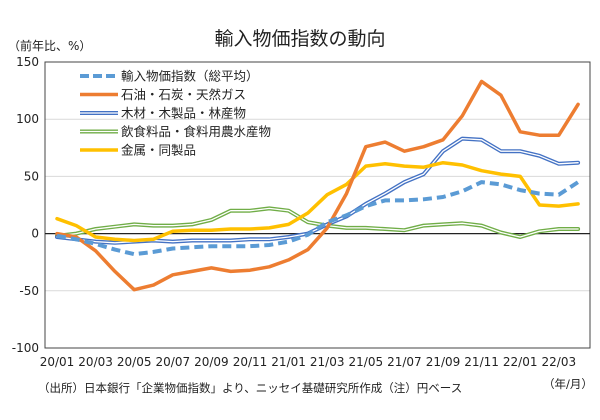  What do you see at coordinates (25, 205) in the screenshot?
I see `y-axis: 150 100 50 0 -50 -100` at bounding box center [25, 205].